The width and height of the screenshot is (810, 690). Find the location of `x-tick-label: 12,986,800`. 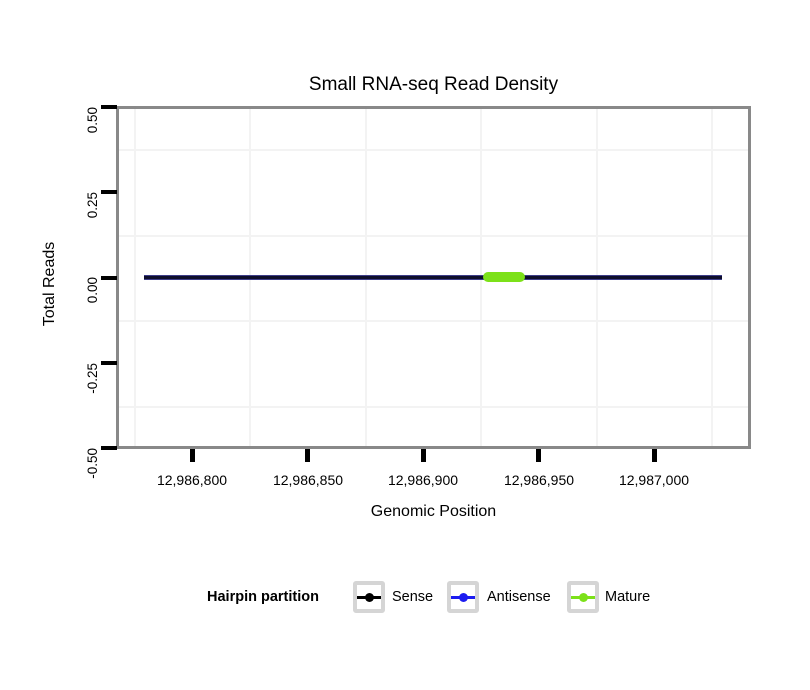

x-tick-label: 12,986,800 is located at coordinates (192, 480).